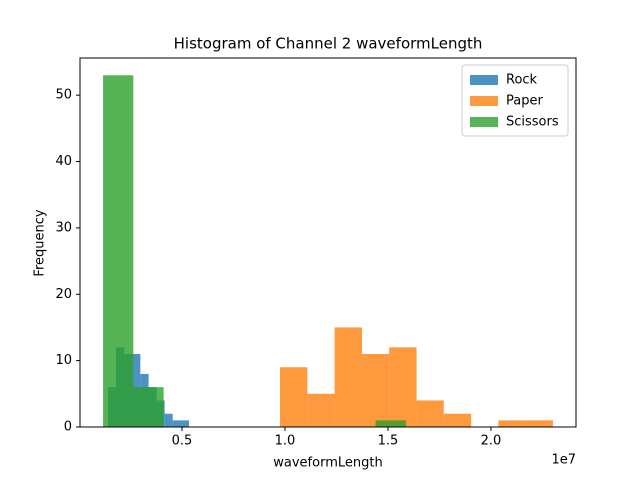  Describe the element at coordinates (285, 441) in the screenshot. I see `x-tick-label: 1.0` at that location.